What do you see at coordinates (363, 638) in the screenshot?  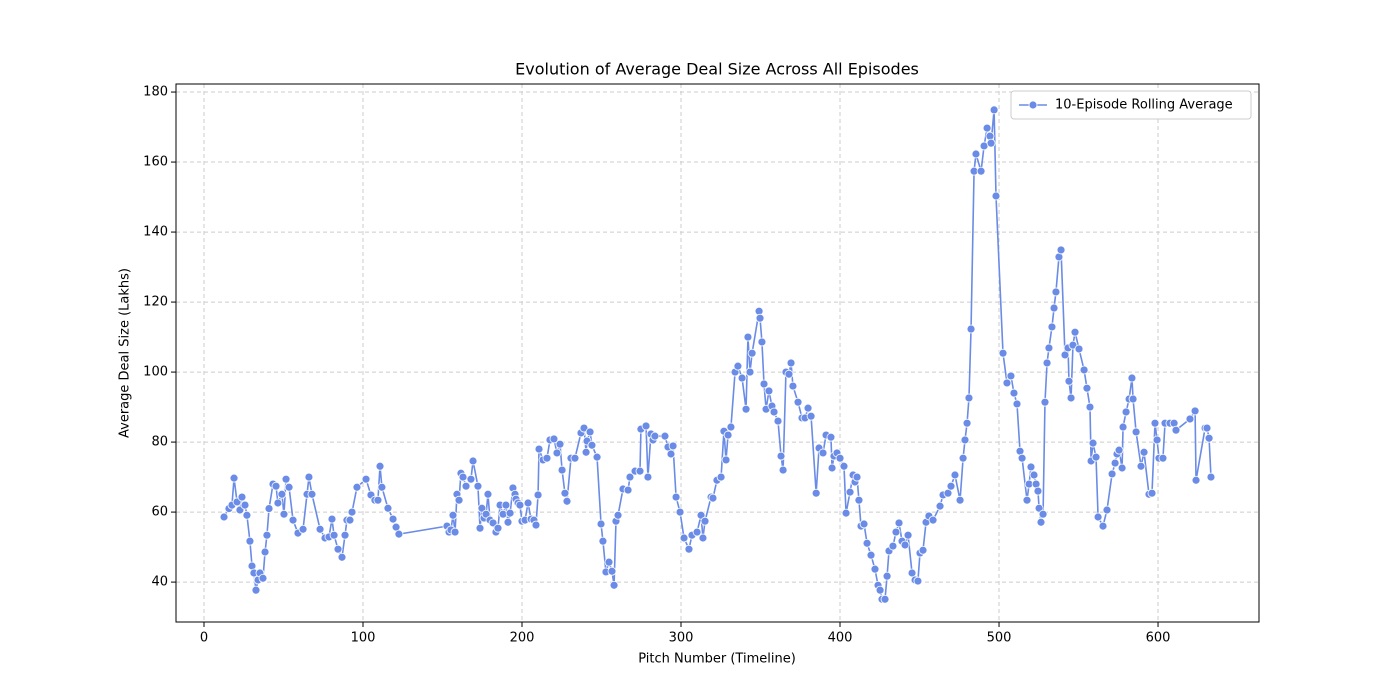 I see `x-tick-label: 100` at bounding box center [363, 638].